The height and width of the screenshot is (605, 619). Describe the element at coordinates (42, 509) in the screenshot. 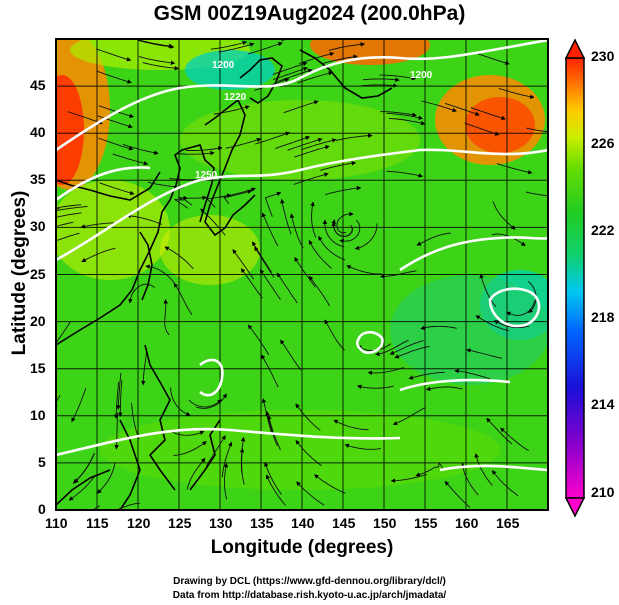

I see `y-tick-label: 0` at that location.